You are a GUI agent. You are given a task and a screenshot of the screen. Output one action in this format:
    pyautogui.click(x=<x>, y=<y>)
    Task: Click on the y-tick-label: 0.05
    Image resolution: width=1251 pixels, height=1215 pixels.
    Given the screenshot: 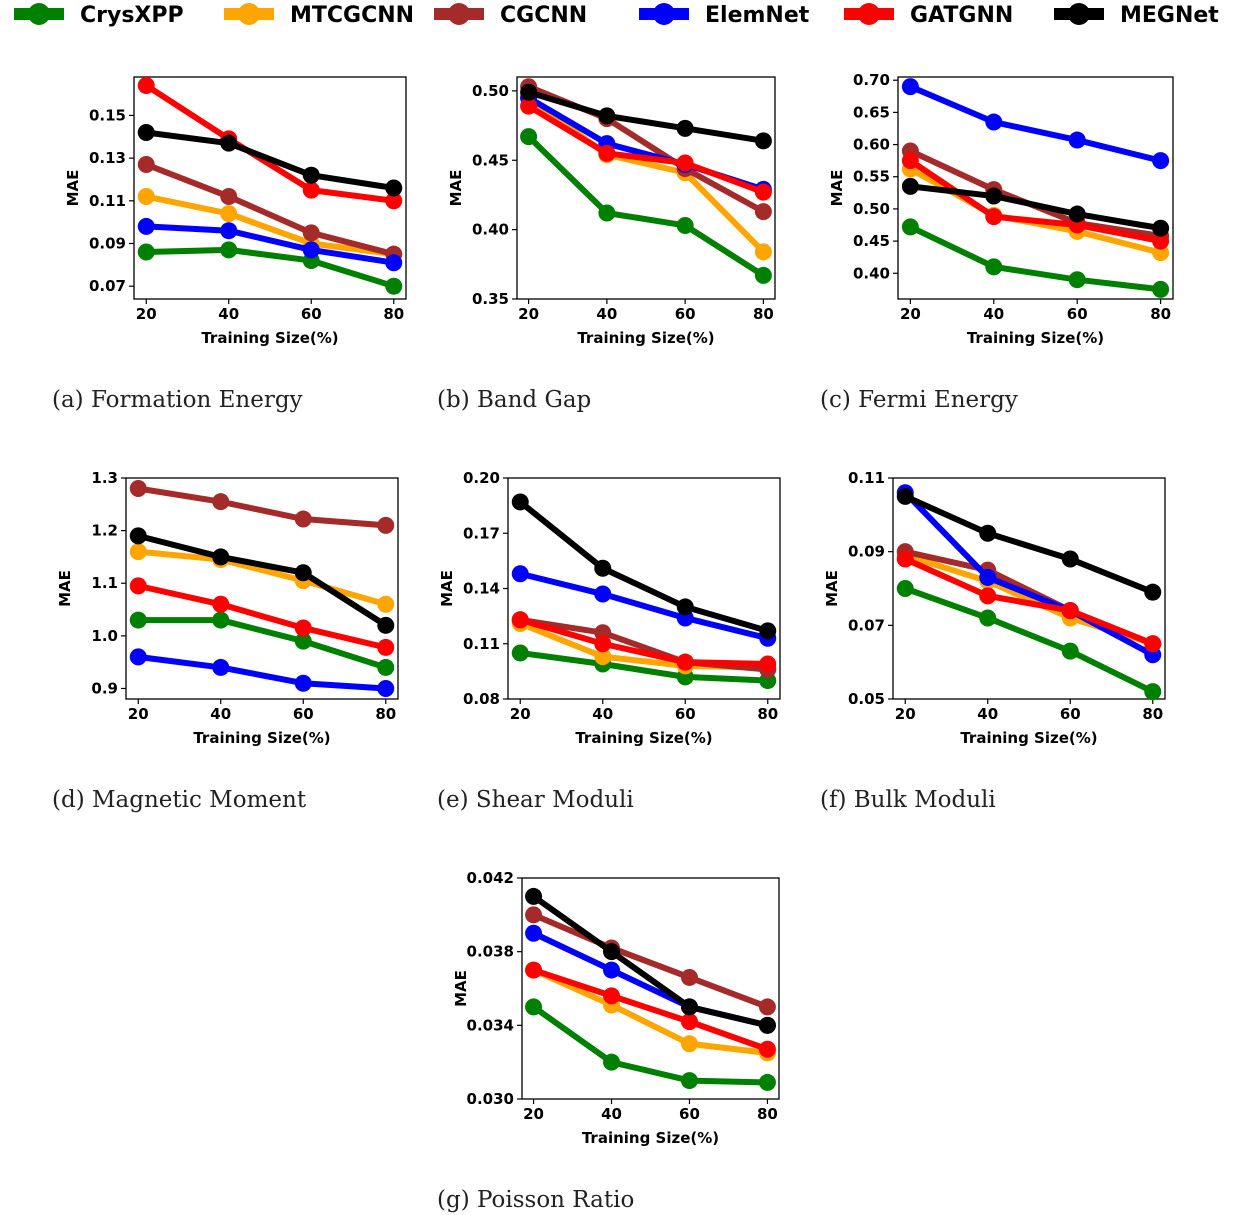 What is the action you would take?
    pyautogui.click(x=866, y=699)
    